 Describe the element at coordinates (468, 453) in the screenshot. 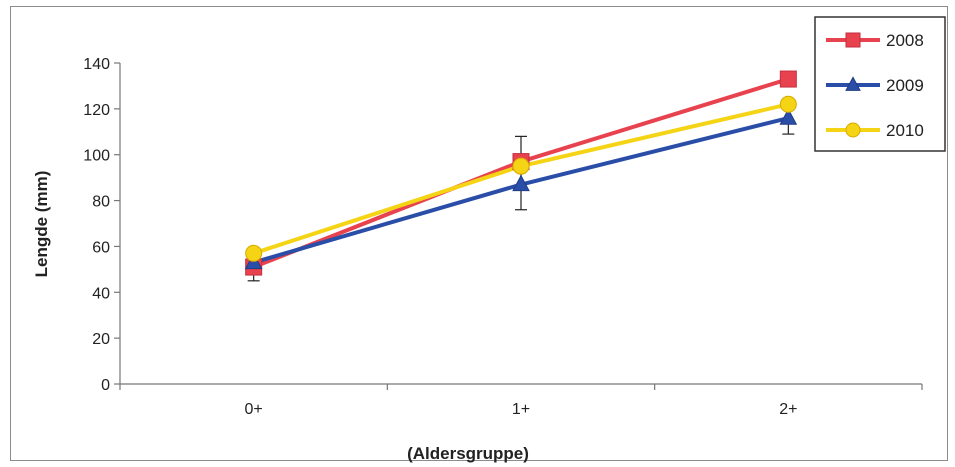

I see `x-axis-label: (Aldersgruppe)` at that location.